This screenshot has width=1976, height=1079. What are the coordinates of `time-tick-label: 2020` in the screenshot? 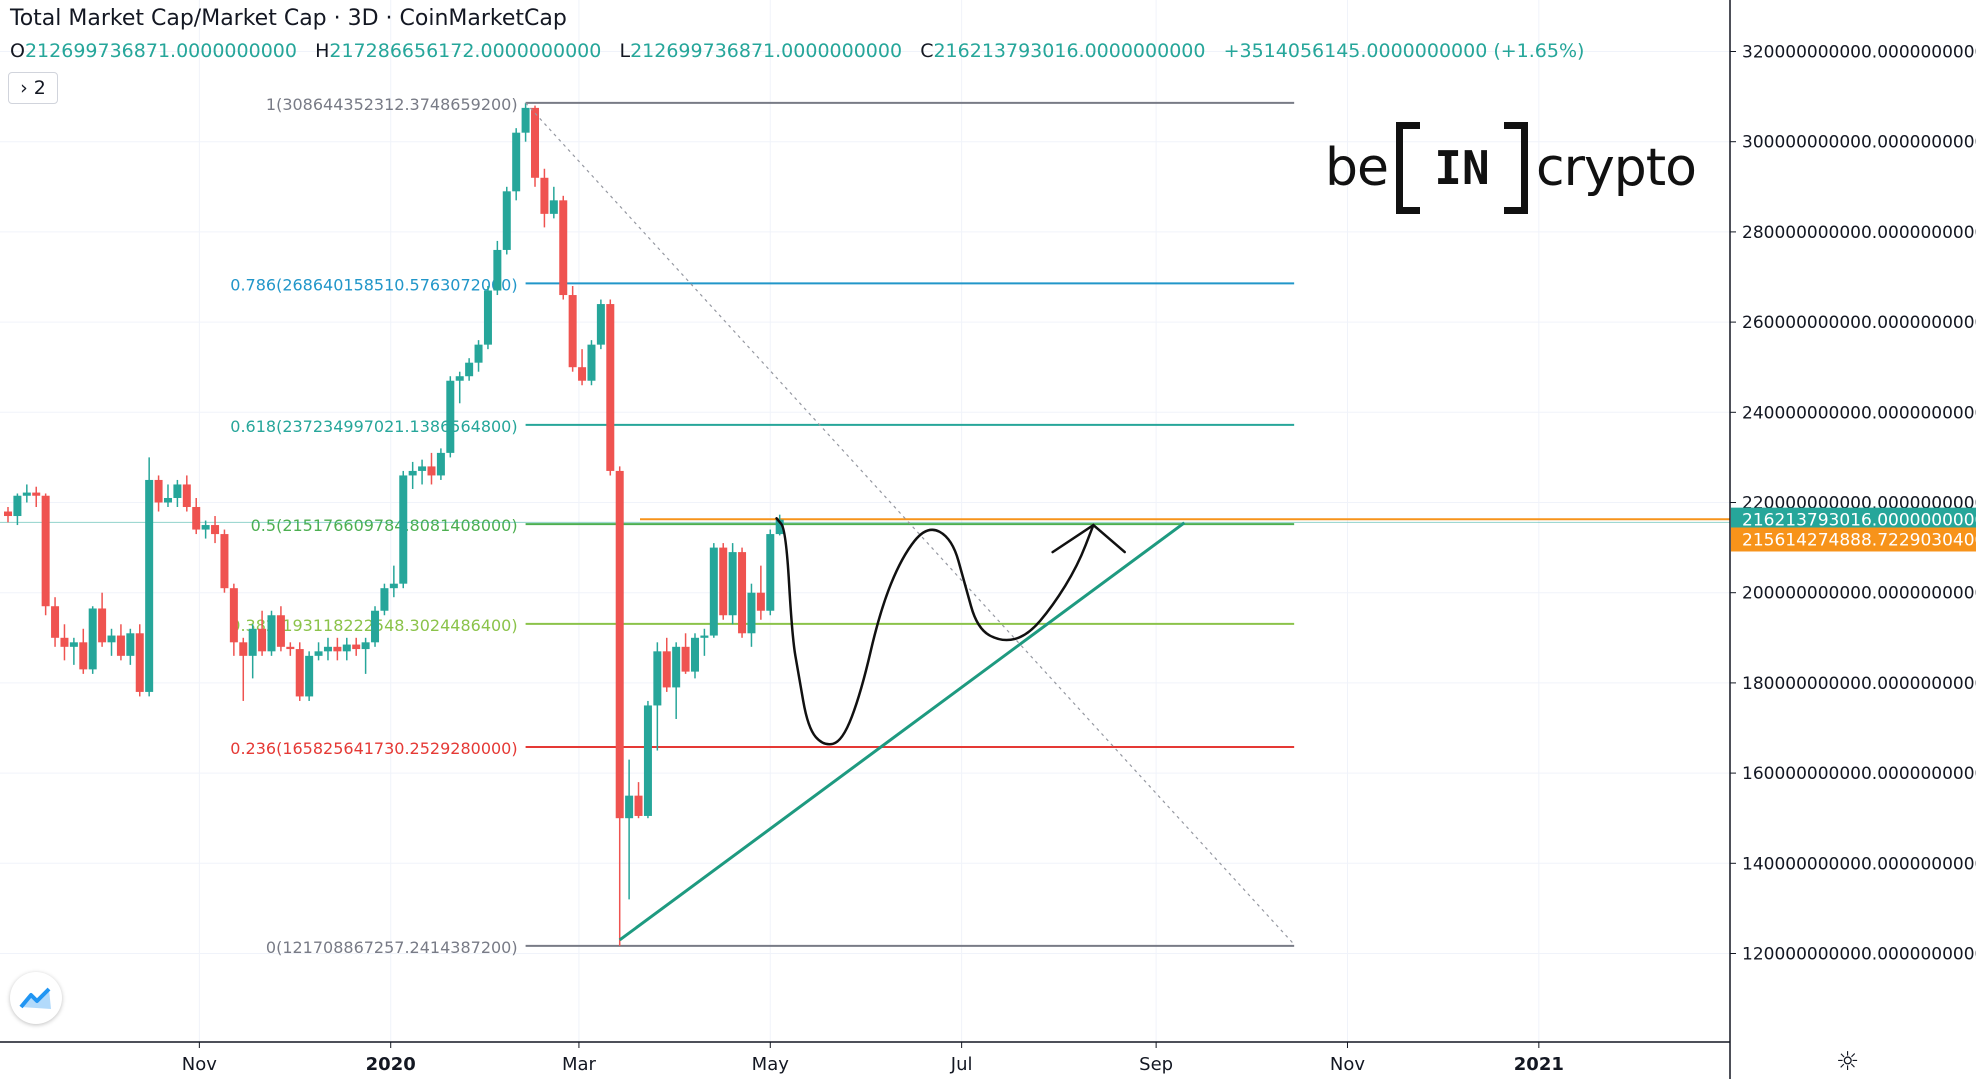 It's located at (391, 1064).